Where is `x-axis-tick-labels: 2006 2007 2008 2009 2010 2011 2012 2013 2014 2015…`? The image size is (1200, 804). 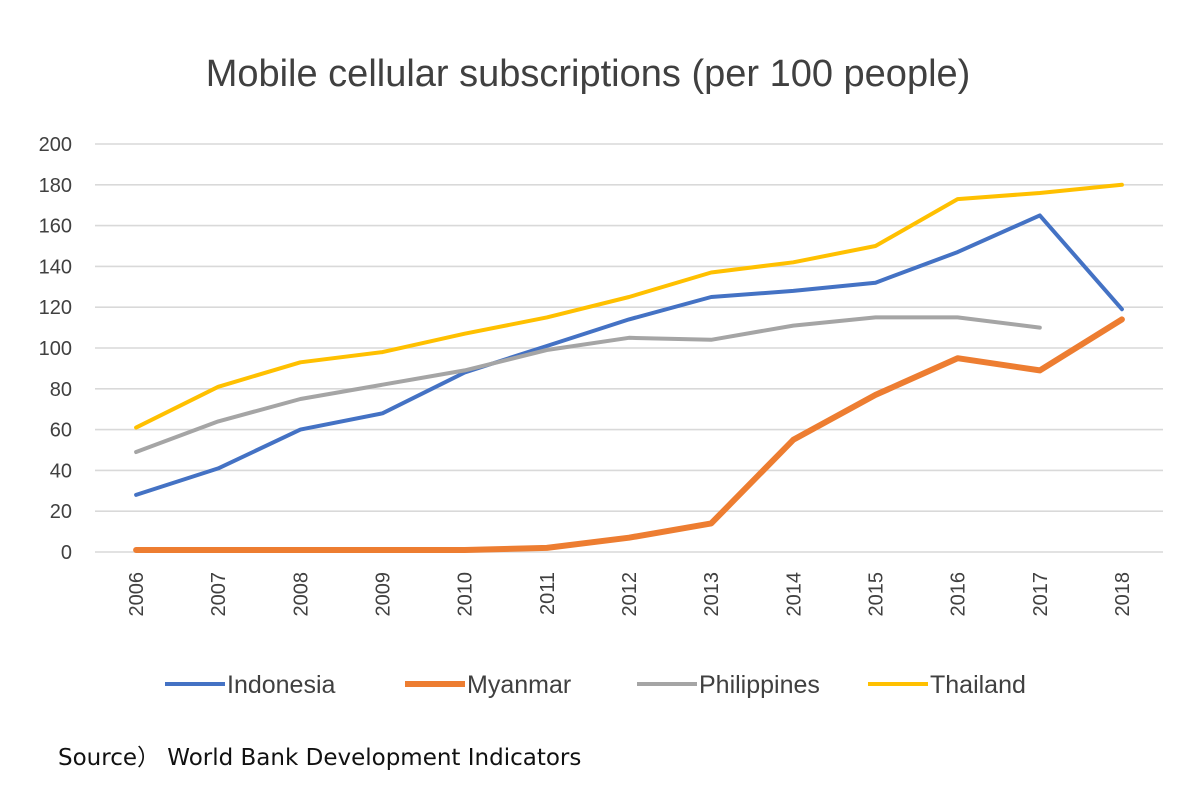
x-axis-tick-labels: 2006 2007 2008 2009 2010 2011 2012 2013 2014 2015… is located at coordinates (630, 594).